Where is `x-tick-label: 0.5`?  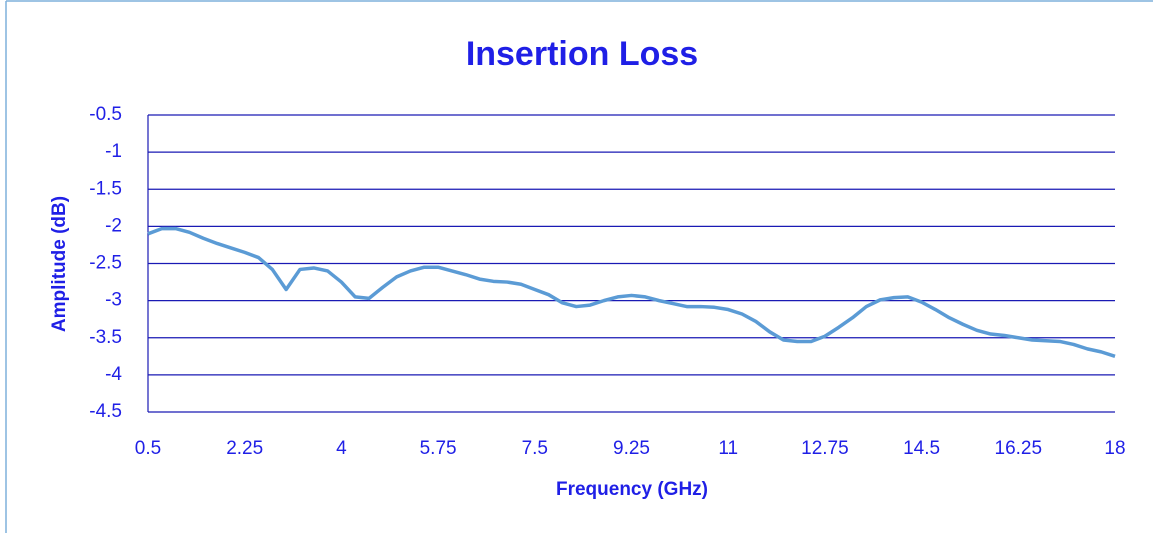
x-tick-label: 0.5 is located at coordinates (148, 448).